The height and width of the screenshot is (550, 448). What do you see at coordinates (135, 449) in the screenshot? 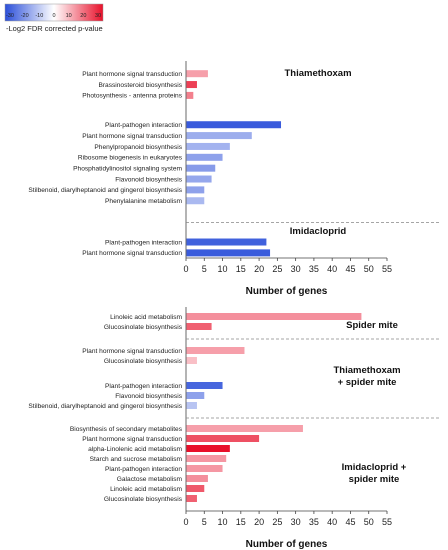
I see `bar-label: alpha-Linolenic acid metabolism` at bounding box center [135, 449].